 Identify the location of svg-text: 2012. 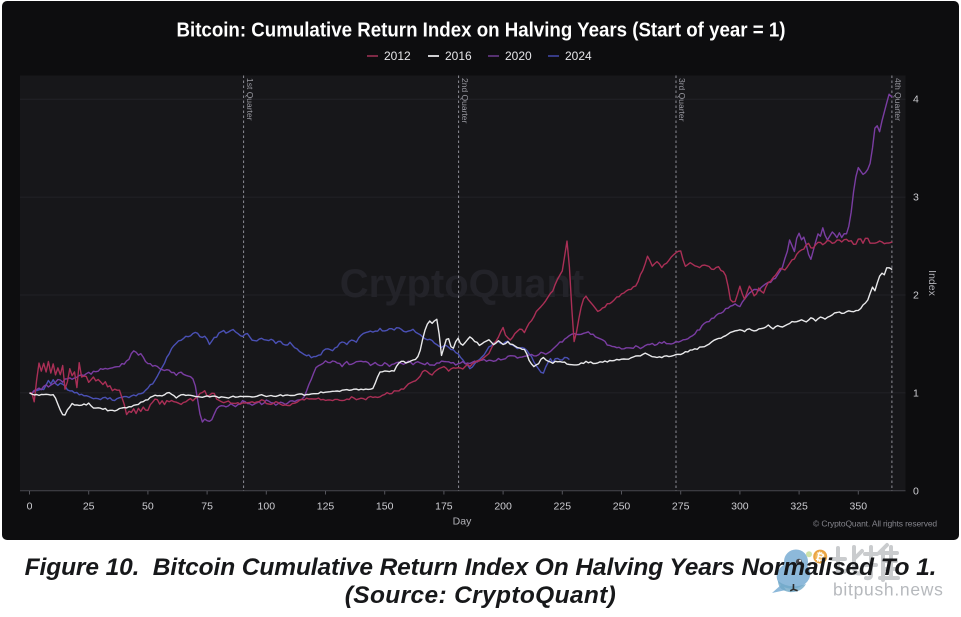
(397, 56).